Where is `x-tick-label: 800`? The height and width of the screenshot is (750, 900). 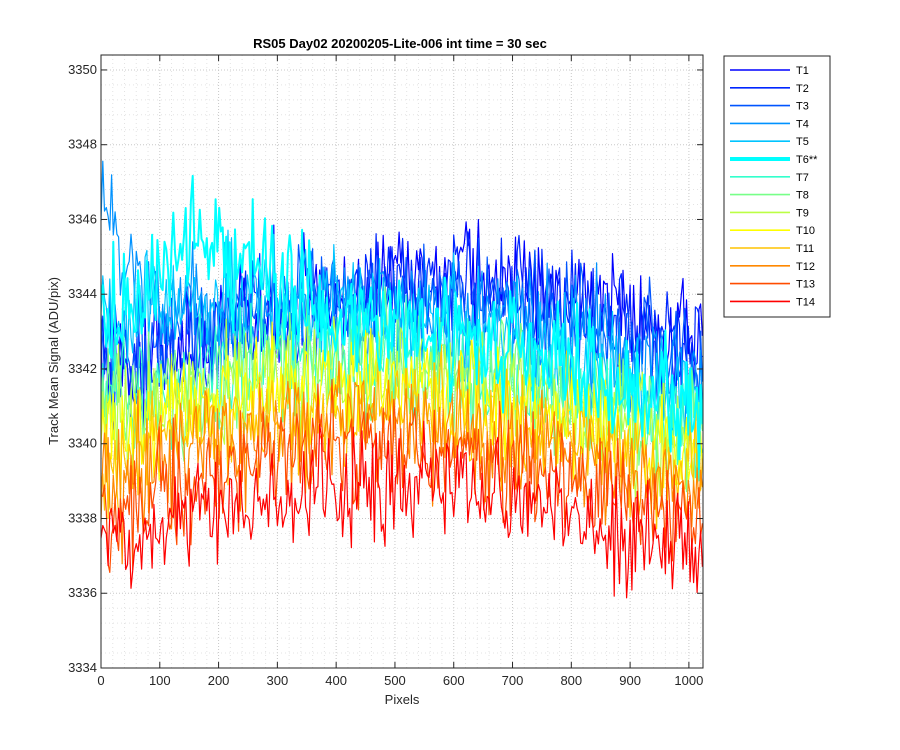 x-tick-label: 800 is located at coordinates (571, 680).